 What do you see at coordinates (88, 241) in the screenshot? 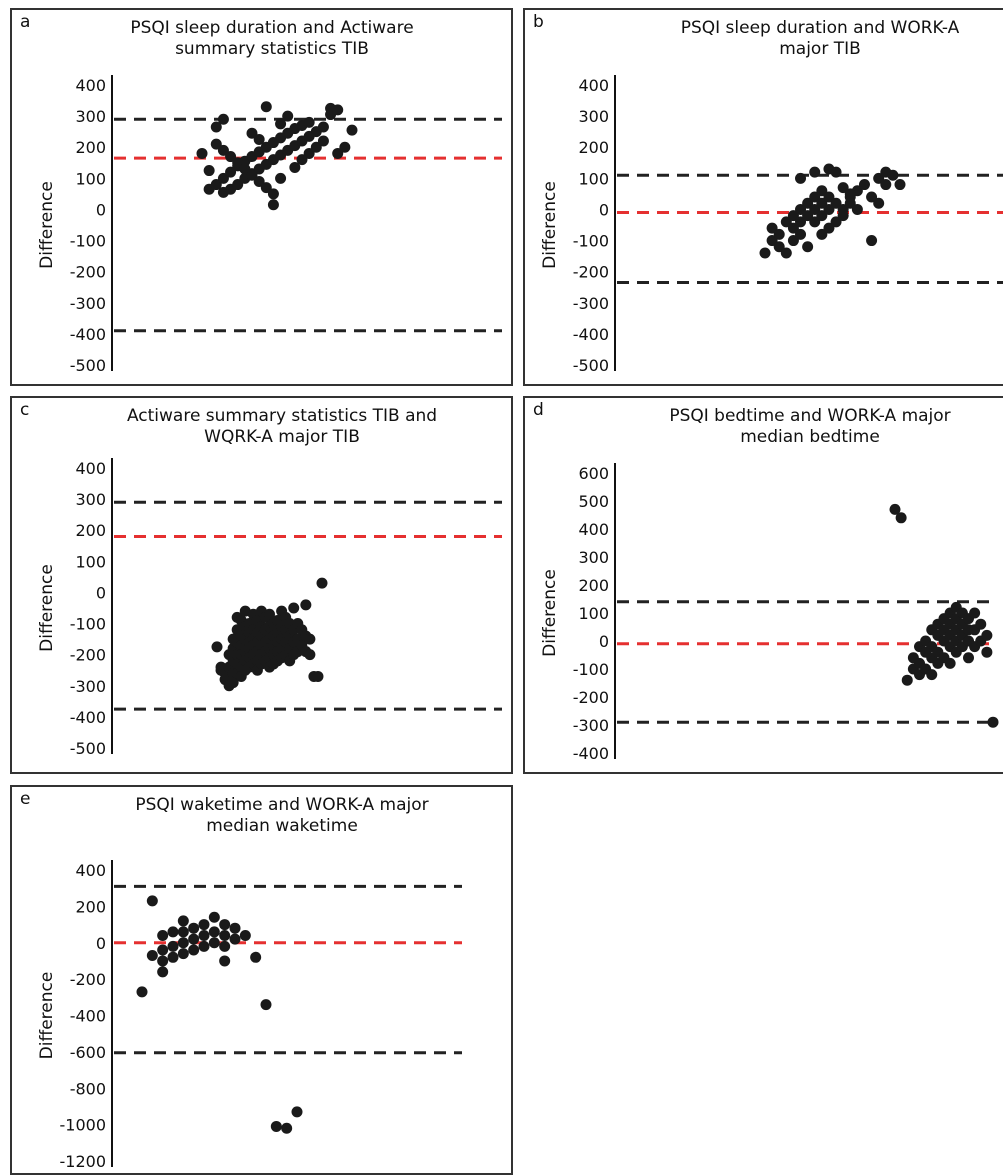
I see `y-tick-label: -100` at bounding box center [88, 241].